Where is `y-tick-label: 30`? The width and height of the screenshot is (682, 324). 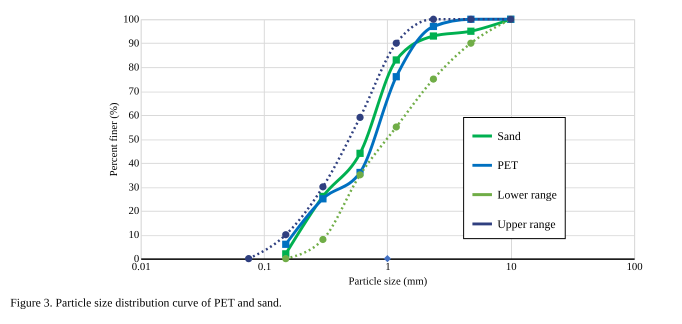 y-tick-label: 30 is located at coordinates (134, 187).